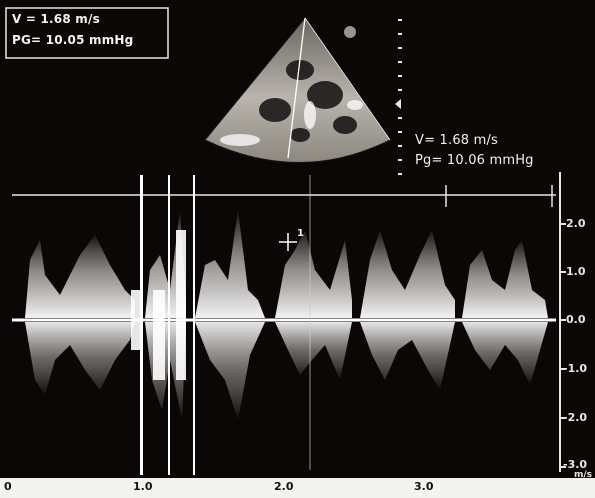 Image resolution: width=595 pixels, height=498 pixels. What do you see at coordinates (8, 486) in the screenshot?
I see `time-tick-label: 0` at bounding box center [8, 486].